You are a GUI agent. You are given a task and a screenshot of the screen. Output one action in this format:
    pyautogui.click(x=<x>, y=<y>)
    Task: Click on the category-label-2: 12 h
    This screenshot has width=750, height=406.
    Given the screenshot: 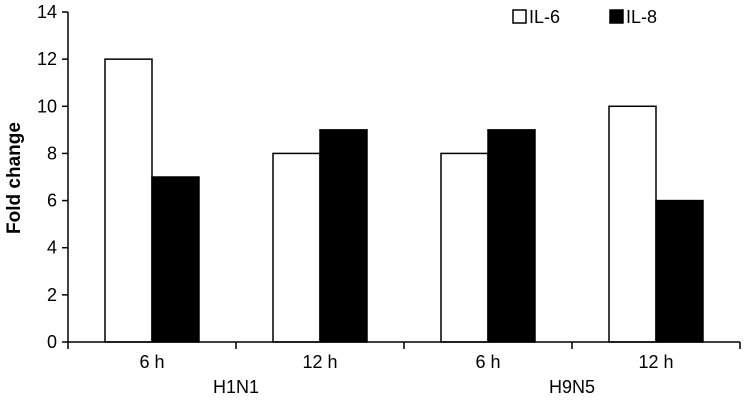 What is the action you would take?
    pyautogui.click(x=319, y=362)
    